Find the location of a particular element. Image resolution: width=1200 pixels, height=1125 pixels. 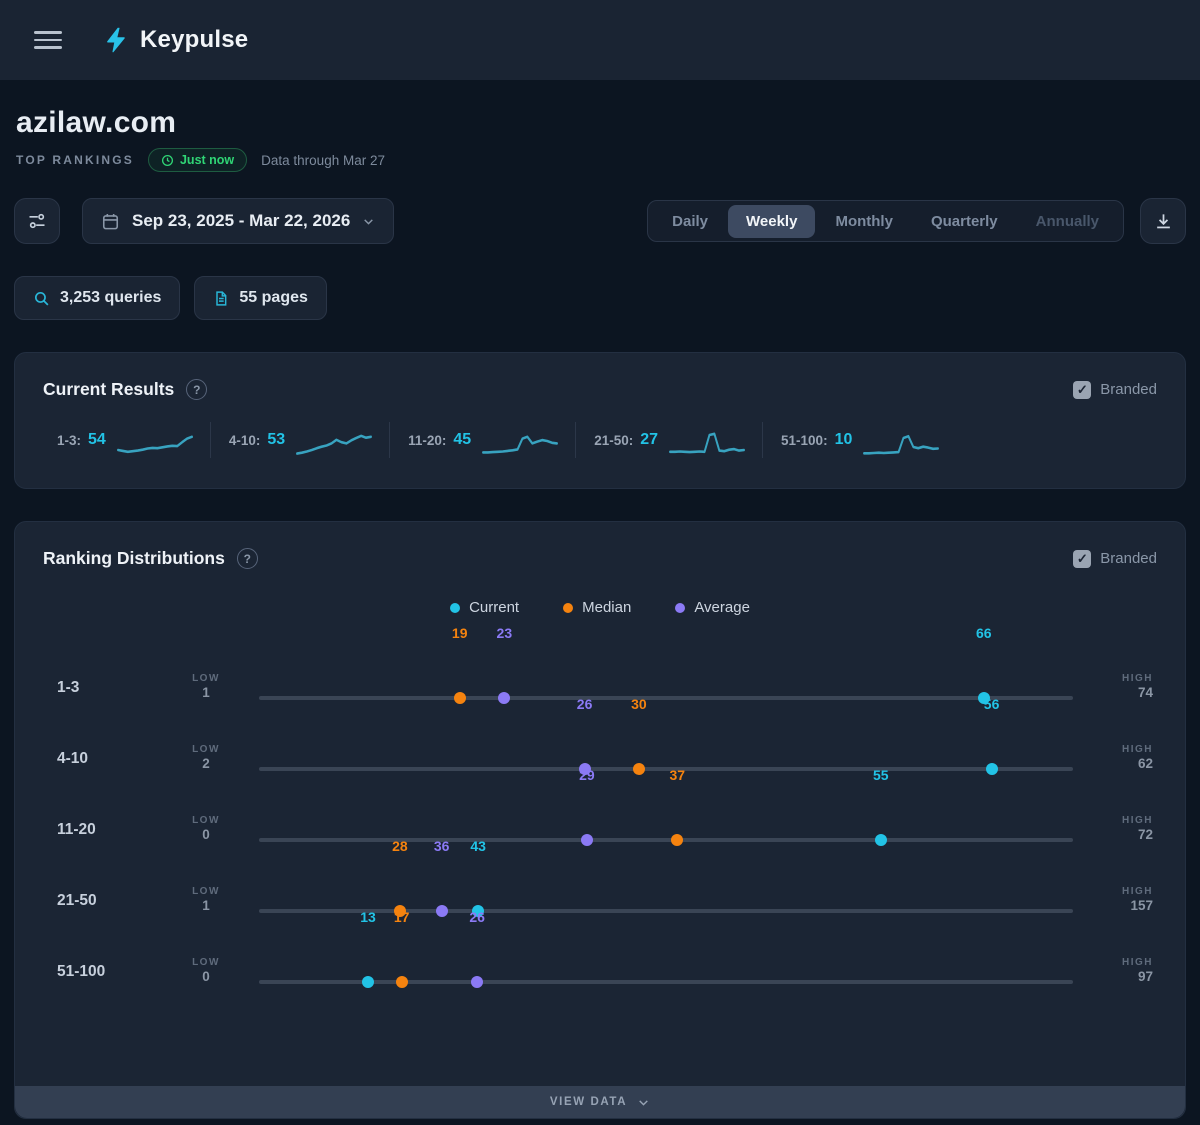

document-icon is located at coordinates (221, 298).